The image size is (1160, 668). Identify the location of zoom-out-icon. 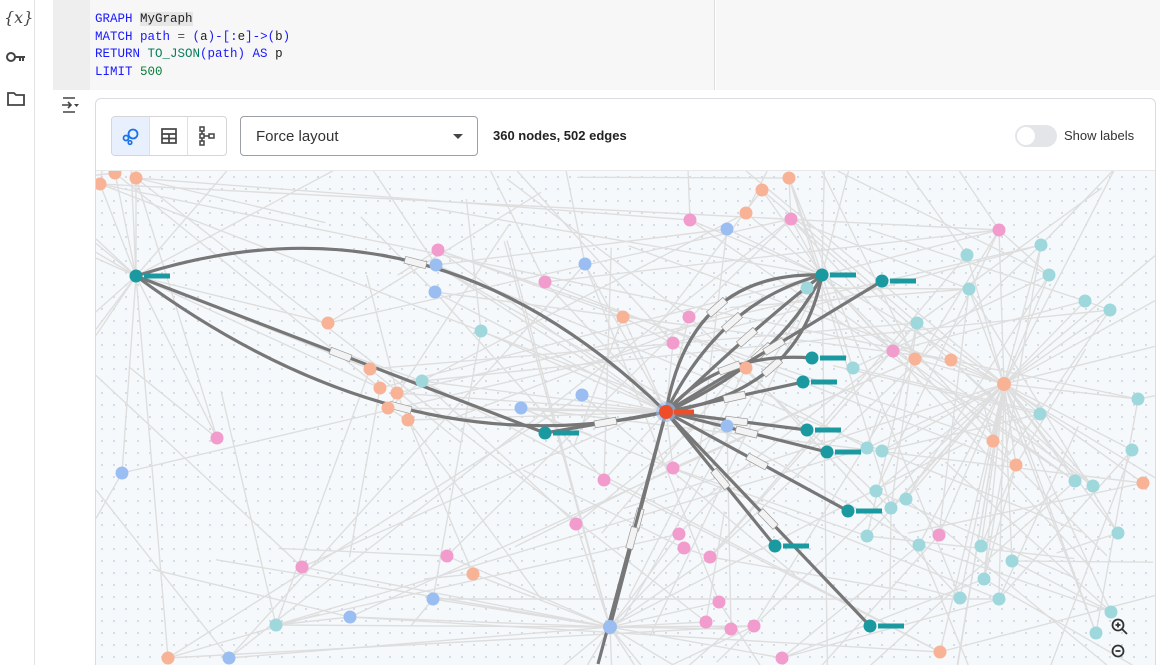
(1120, 654).